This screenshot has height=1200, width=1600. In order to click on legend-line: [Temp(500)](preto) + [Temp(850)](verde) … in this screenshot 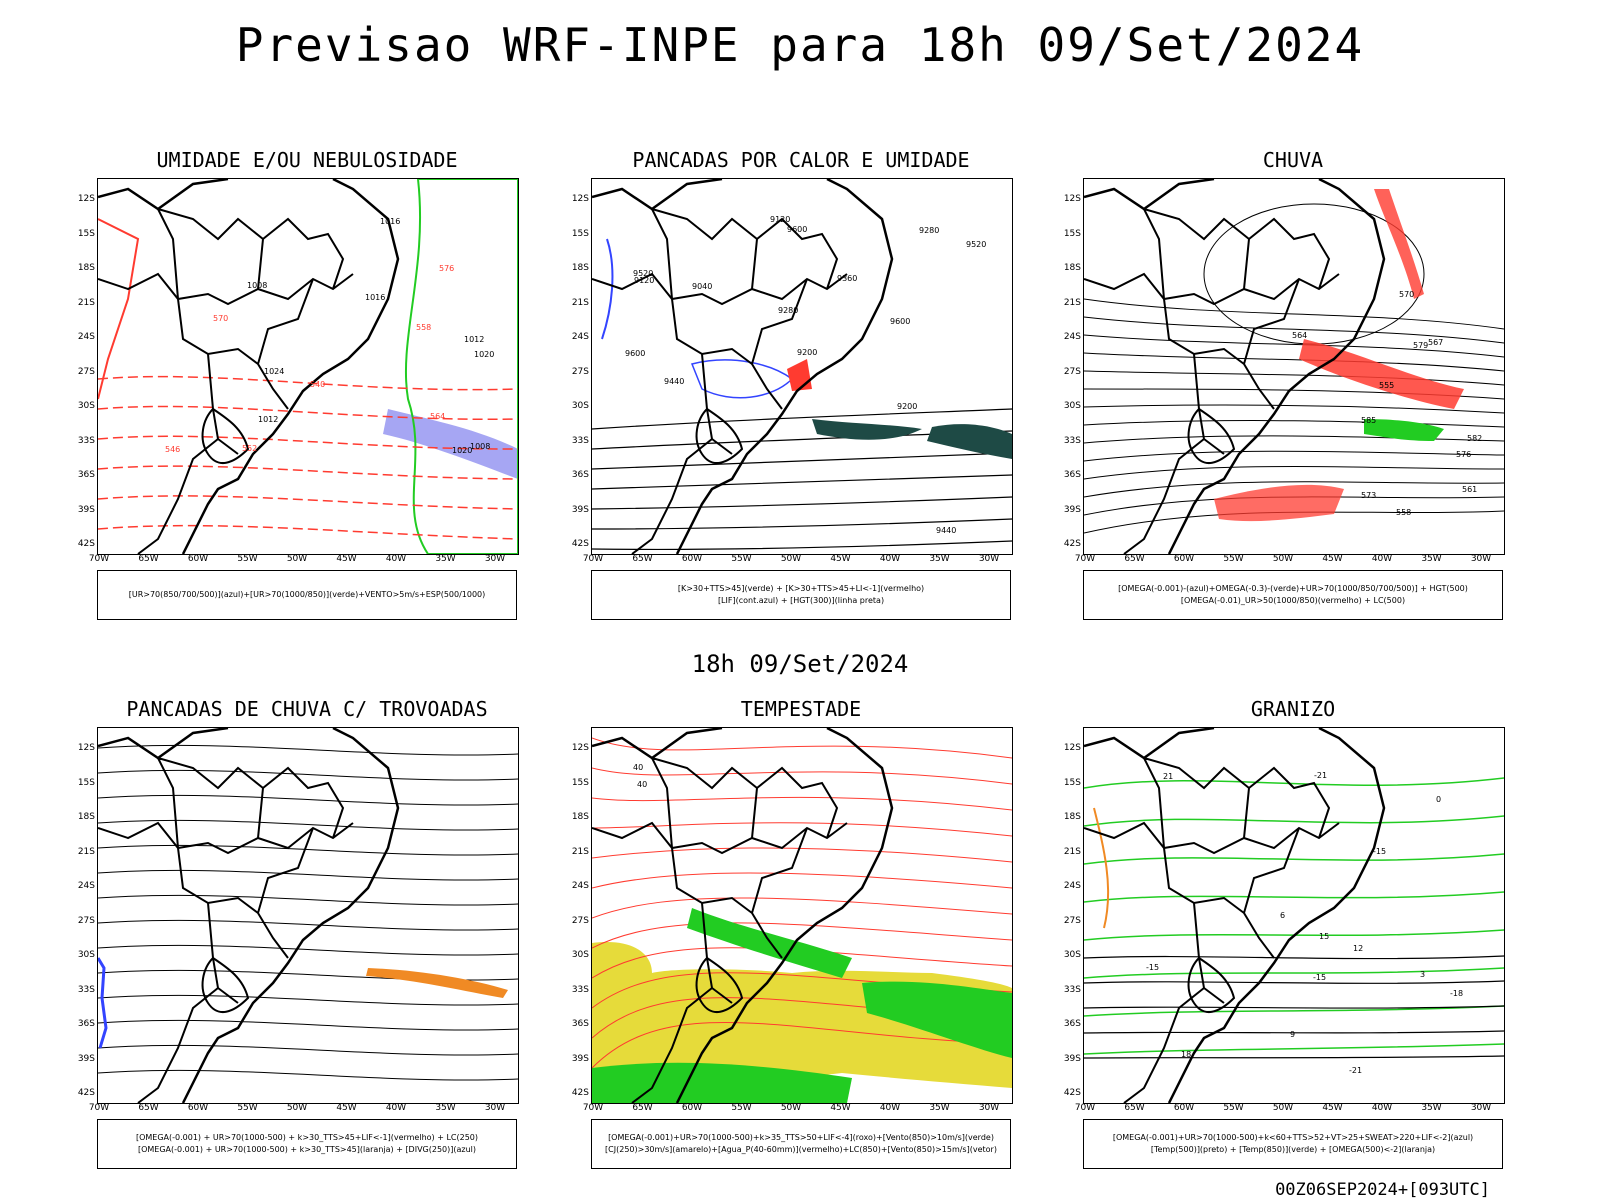, I will do `click(1293, 1149)`.